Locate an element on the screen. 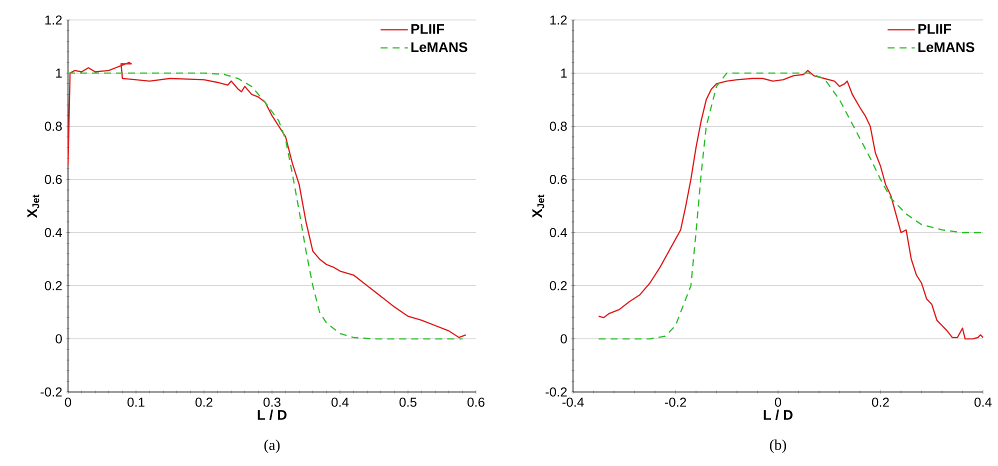  text: (b) is located at coordinates (778, 447).